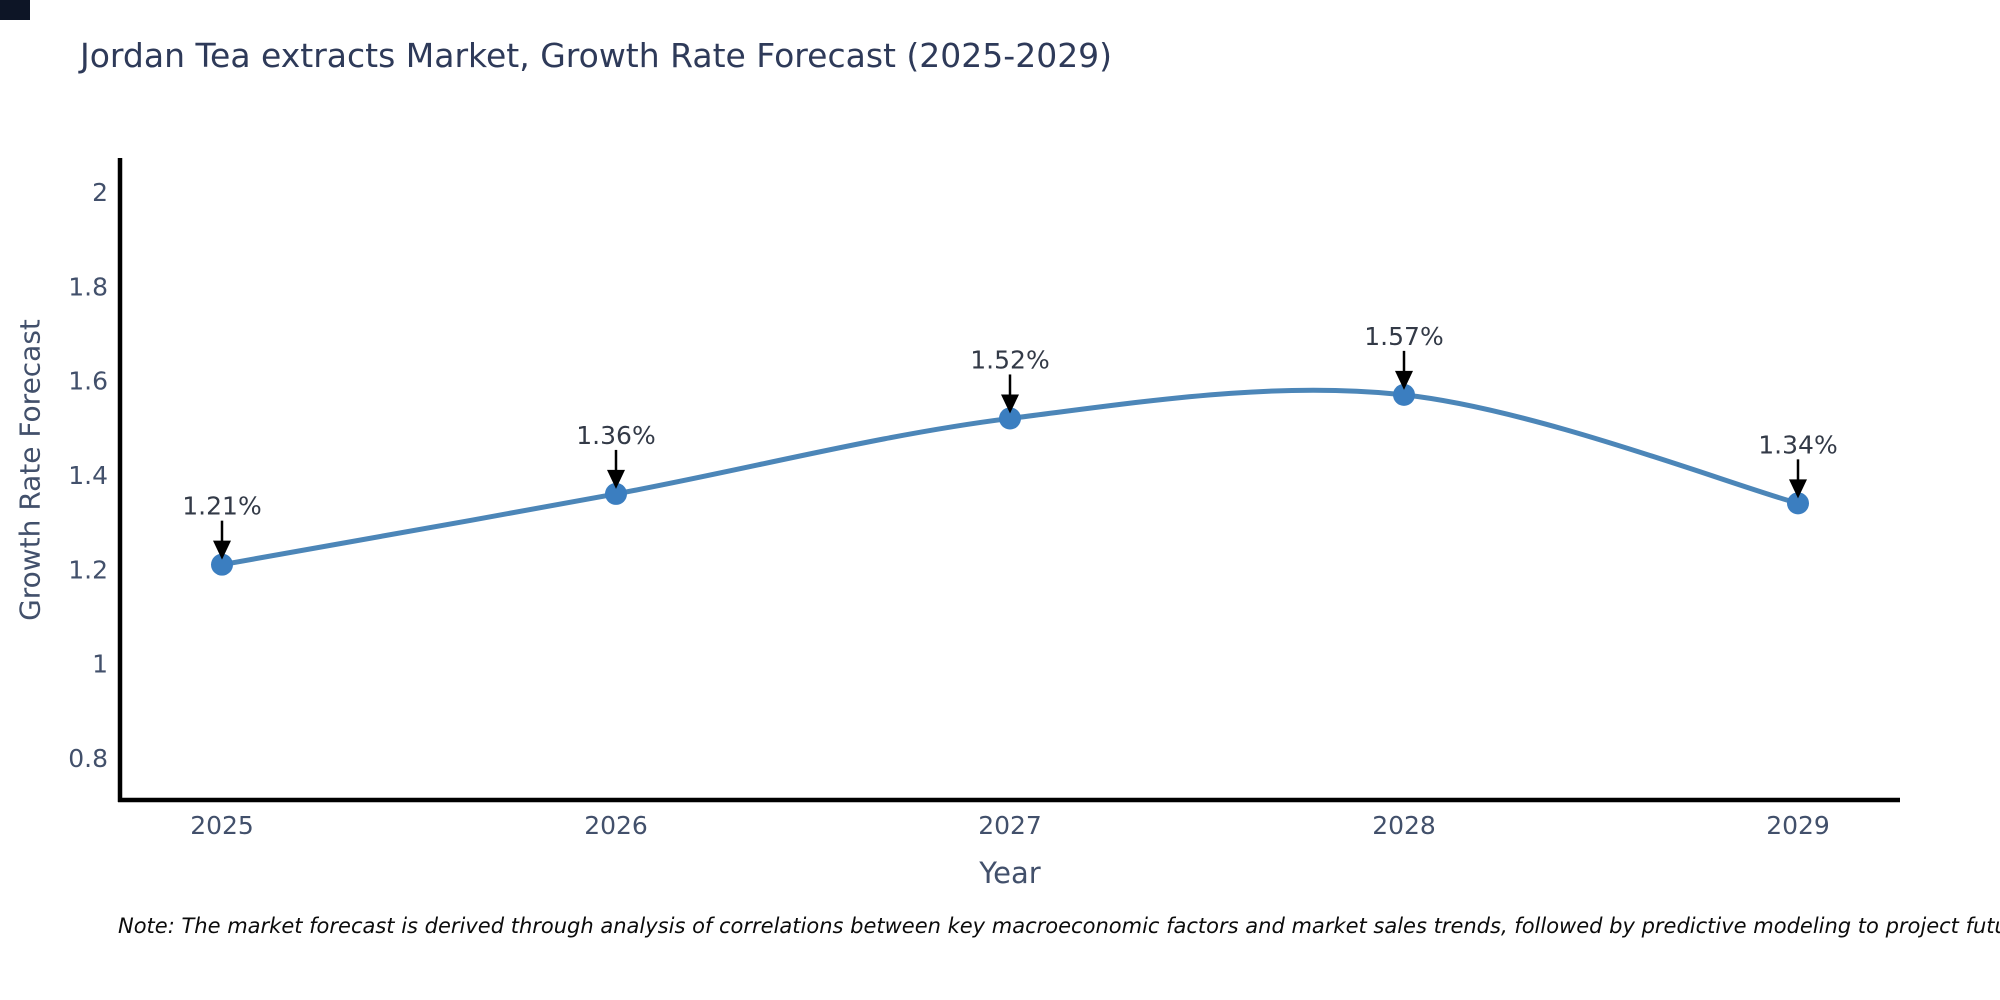 The width and height of the screenshot is (2000, 1000). What do you see at coordinates (222, 825) in the screenshot?
I see `x-tick-label: 2025` at bounding box center [222, 825].